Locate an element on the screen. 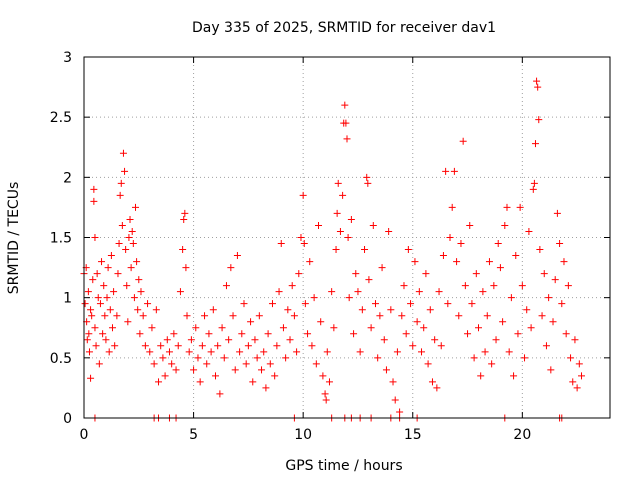 The height and width of the screenshot is (480, 640). y-tick-label: 1.5 is located at coordinates (61, 239).